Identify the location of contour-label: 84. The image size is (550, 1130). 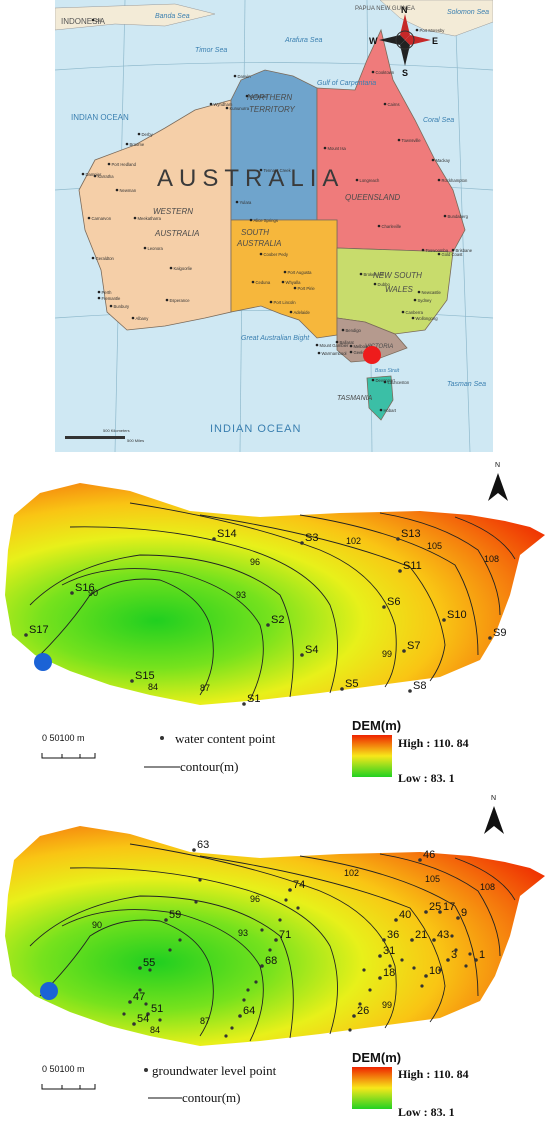
(153, 687).